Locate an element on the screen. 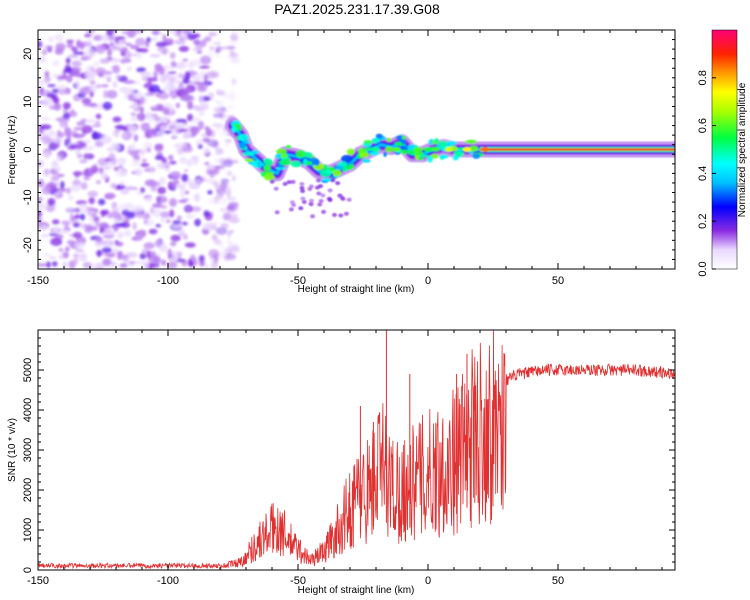 The width and height of the screenshot is (750, 600). x-tick-label: -100 is located at coordinates (168, 581).